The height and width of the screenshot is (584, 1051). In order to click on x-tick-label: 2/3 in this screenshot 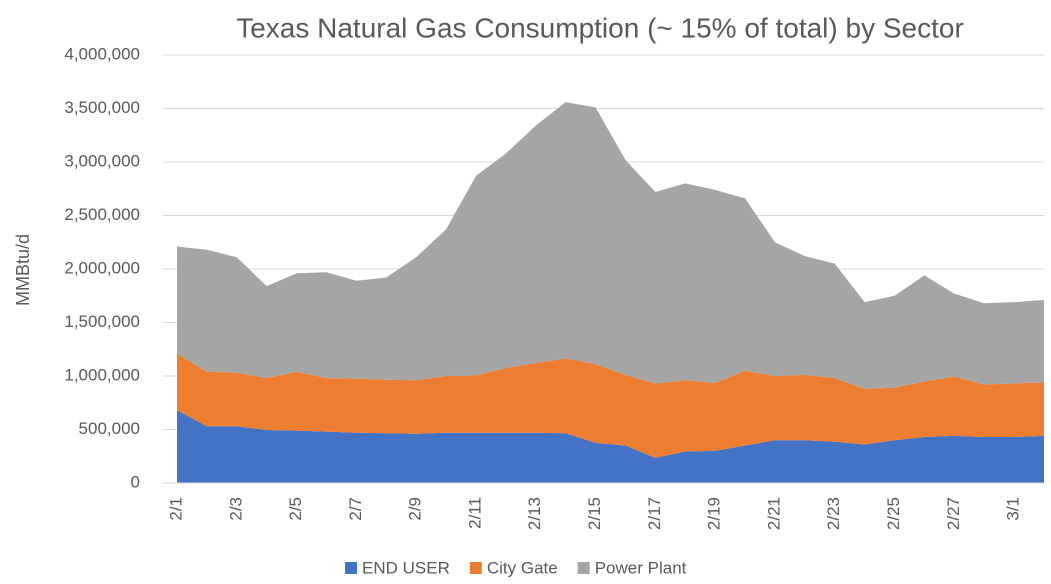, I will do `click(235, 509)`.